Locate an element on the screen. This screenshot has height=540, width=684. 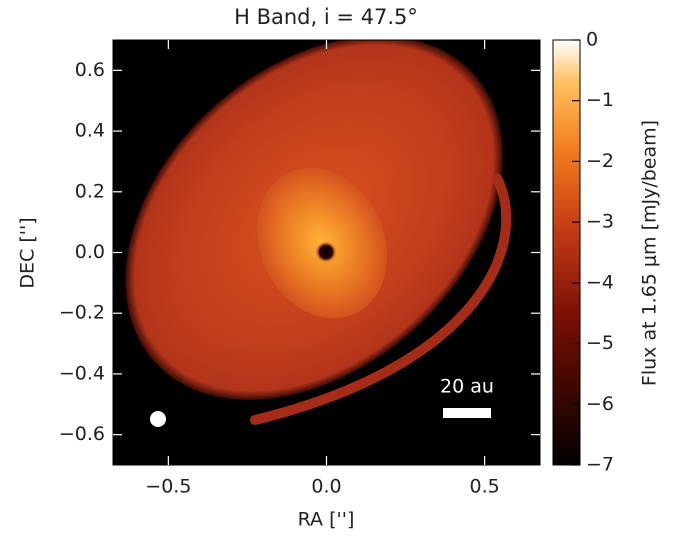
colorbar-label: Flux at 1.65 μm [mJy/beam] is located at coordinates (650, 253).